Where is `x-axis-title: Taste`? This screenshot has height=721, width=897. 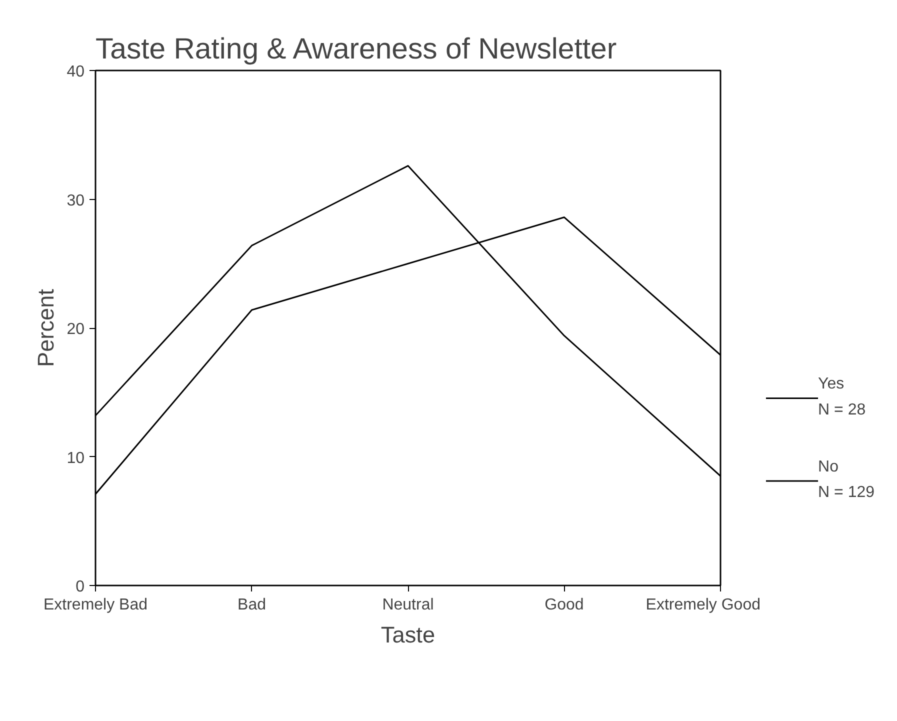
x-axis-title: Taste is located at coordinates (408, 635).